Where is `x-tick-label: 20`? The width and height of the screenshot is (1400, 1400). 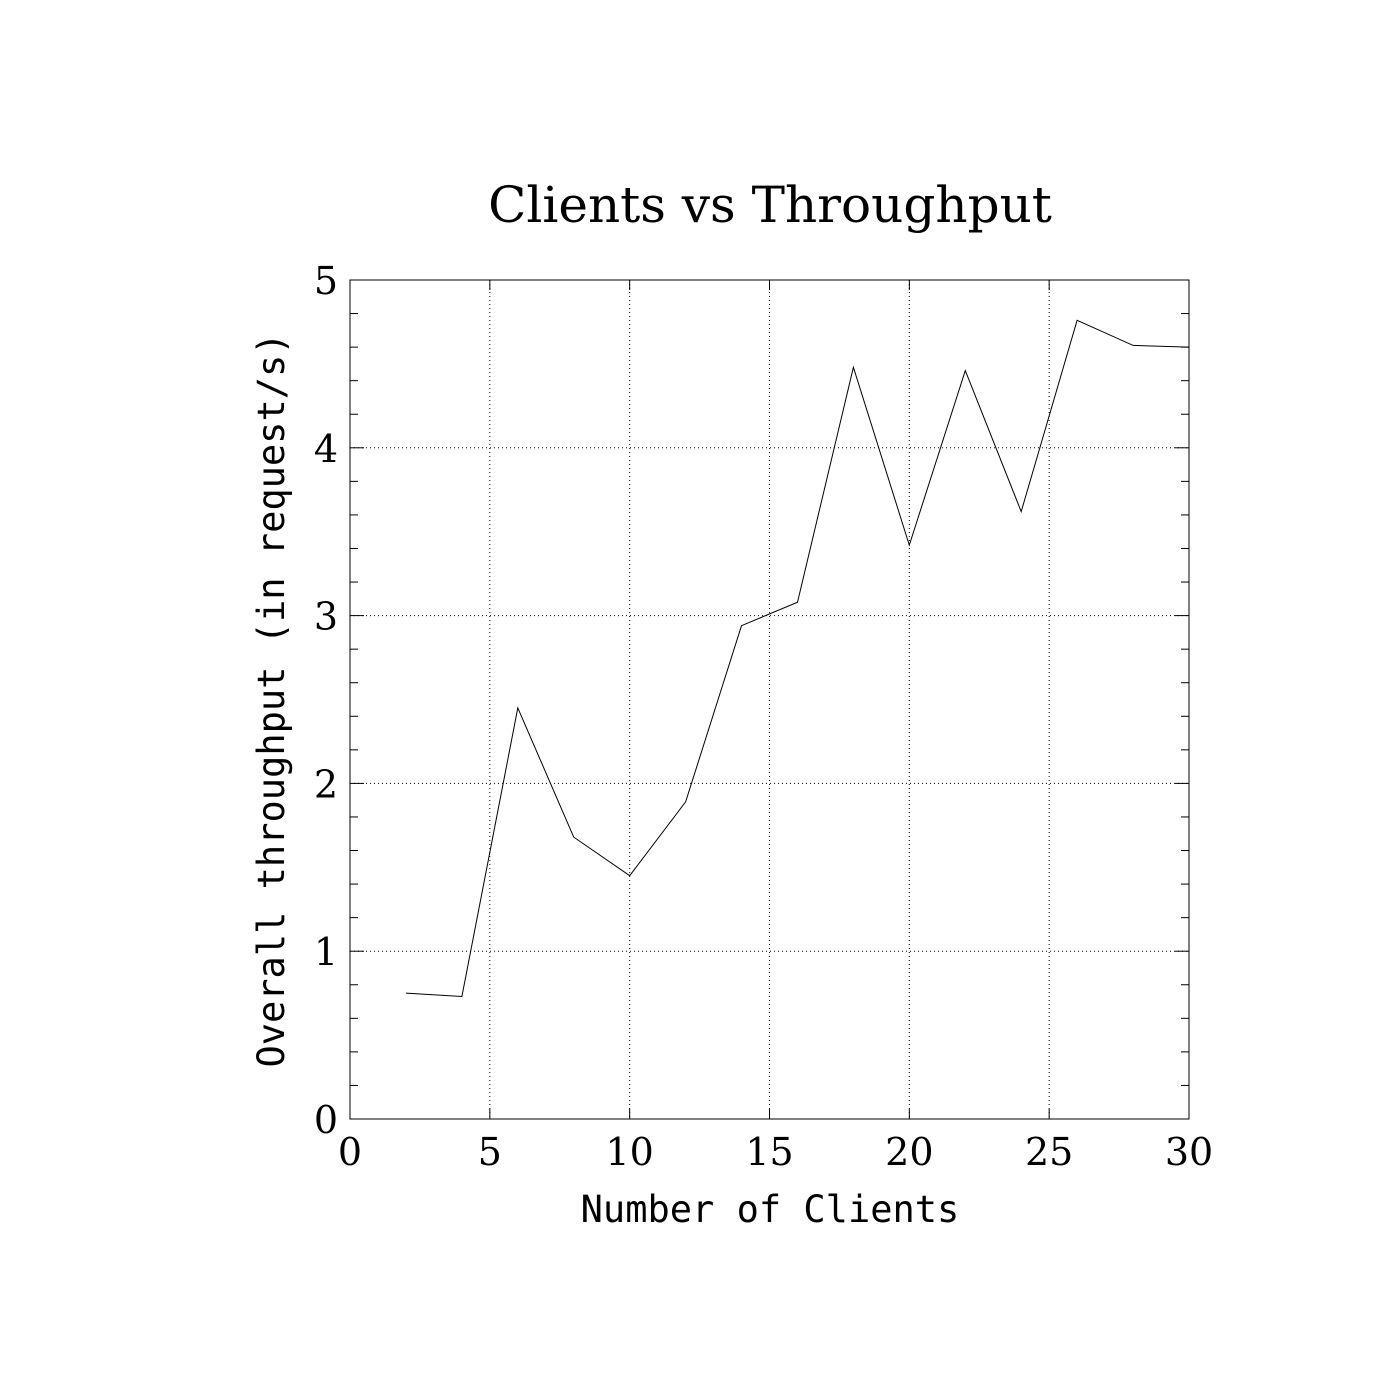 x-tick-label: 20 is located at coordinates (909, 1152).